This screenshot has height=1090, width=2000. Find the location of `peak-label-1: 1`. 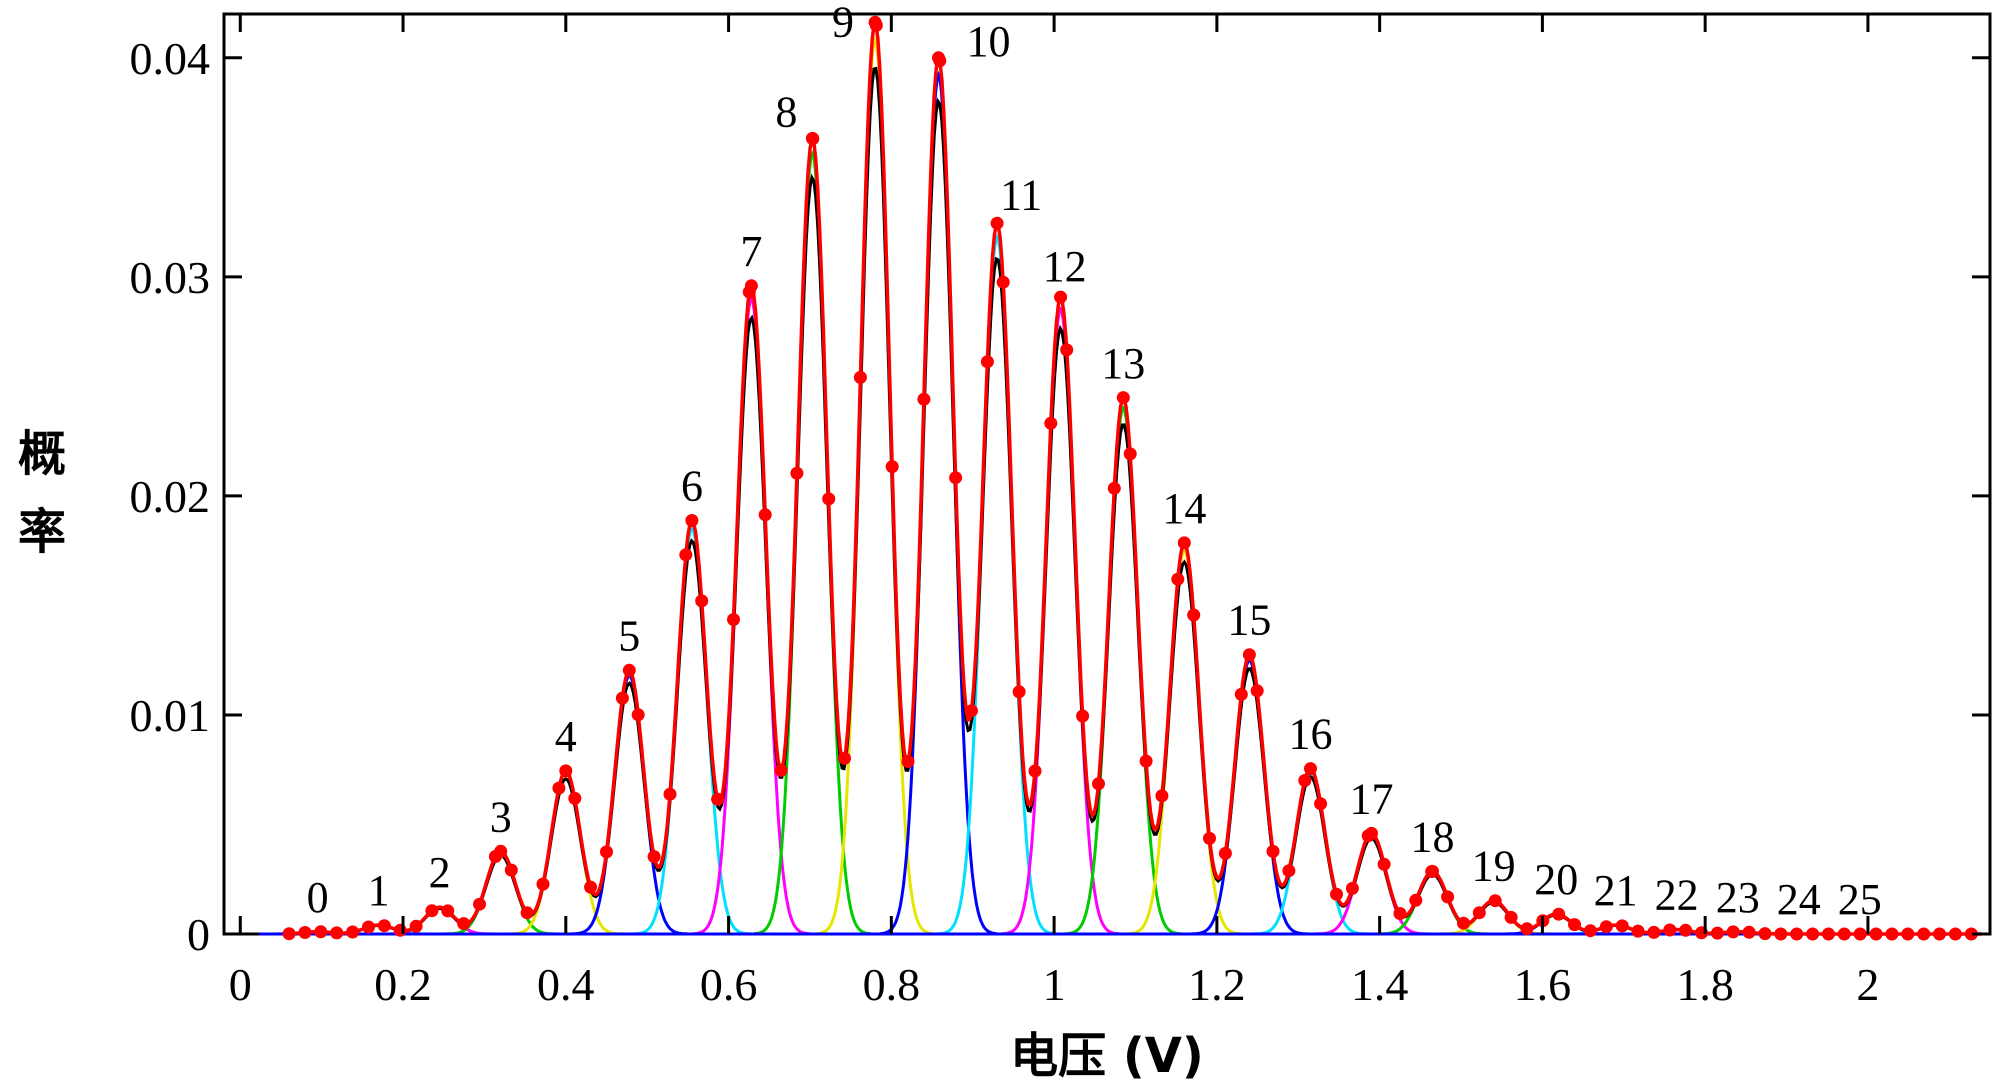

peak-label-1: 1 is located at coordinates (379, 890).